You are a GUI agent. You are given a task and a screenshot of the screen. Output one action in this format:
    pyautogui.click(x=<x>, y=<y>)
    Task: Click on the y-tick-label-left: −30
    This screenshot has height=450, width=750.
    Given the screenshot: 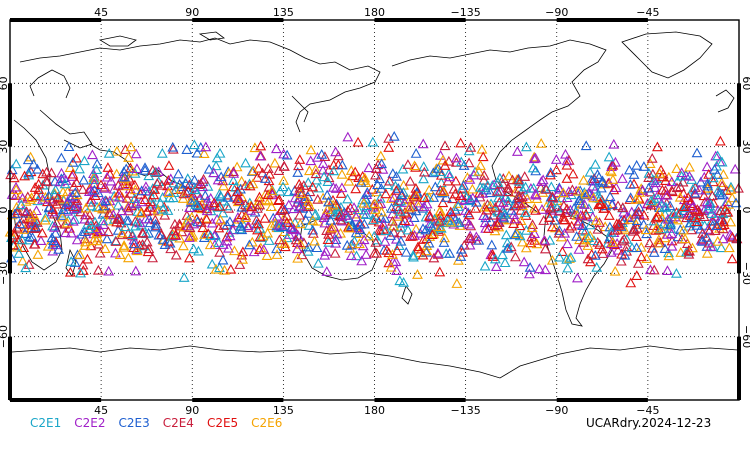 What is the action you would take?
    pyautogui.click(x=5, y=273)
    